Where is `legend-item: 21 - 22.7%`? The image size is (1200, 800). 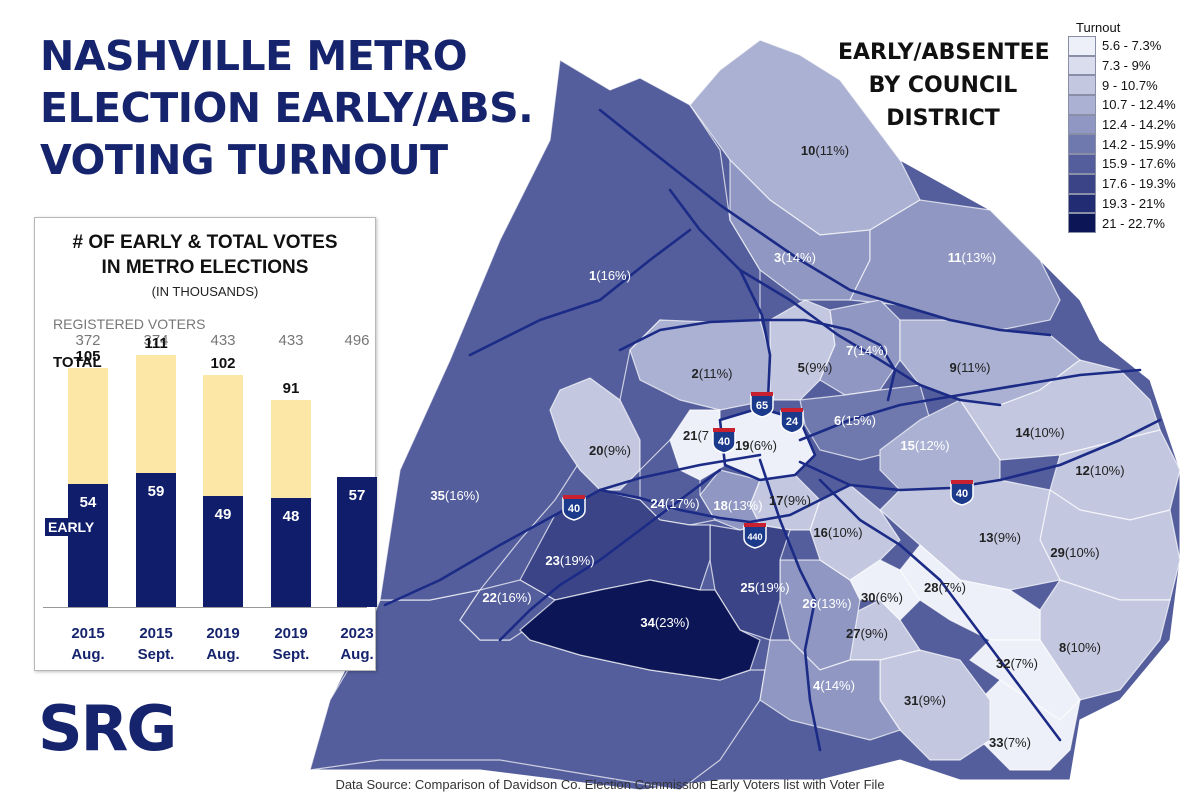 legend-item: 21 - 22.7% is located at coordinates (1131, 223).